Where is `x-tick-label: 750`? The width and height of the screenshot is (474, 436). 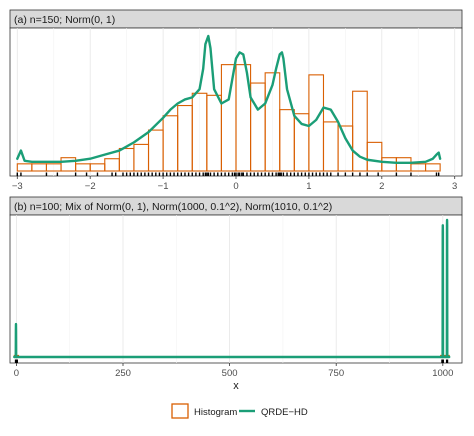 x-tick-label: 750 is located at coordinates (336, 373).